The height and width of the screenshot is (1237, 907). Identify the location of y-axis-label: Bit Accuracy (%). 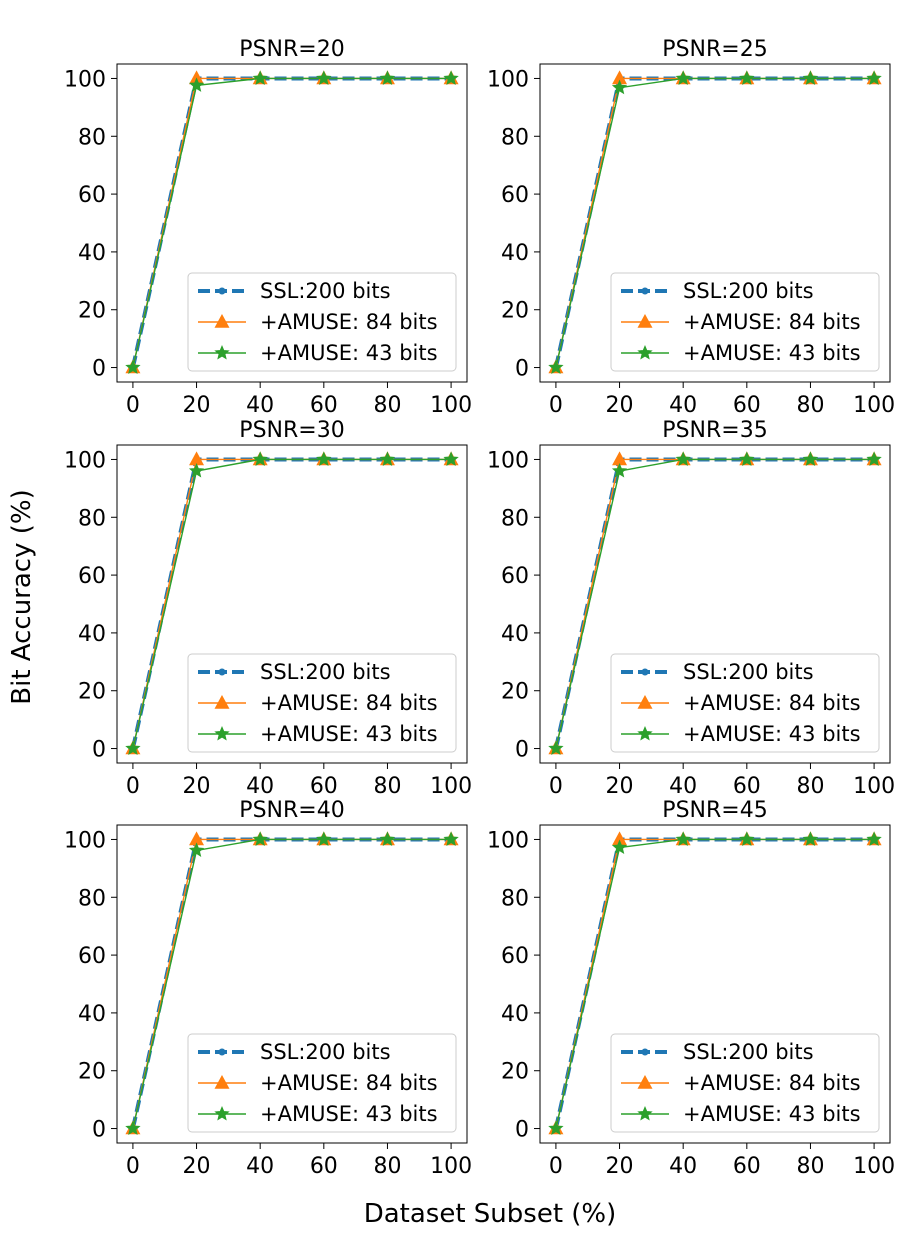
(22, 596).